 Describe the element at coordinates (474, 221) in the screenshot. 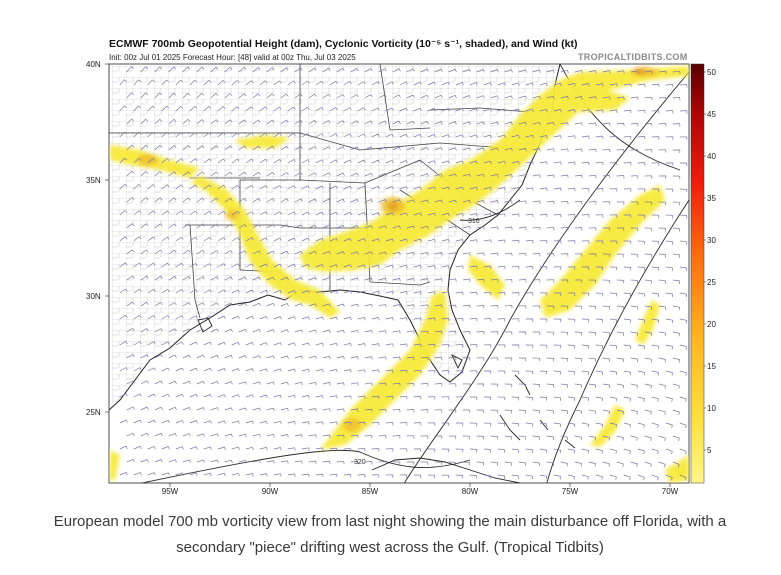

I see `contour-label-316: 316` at that location.